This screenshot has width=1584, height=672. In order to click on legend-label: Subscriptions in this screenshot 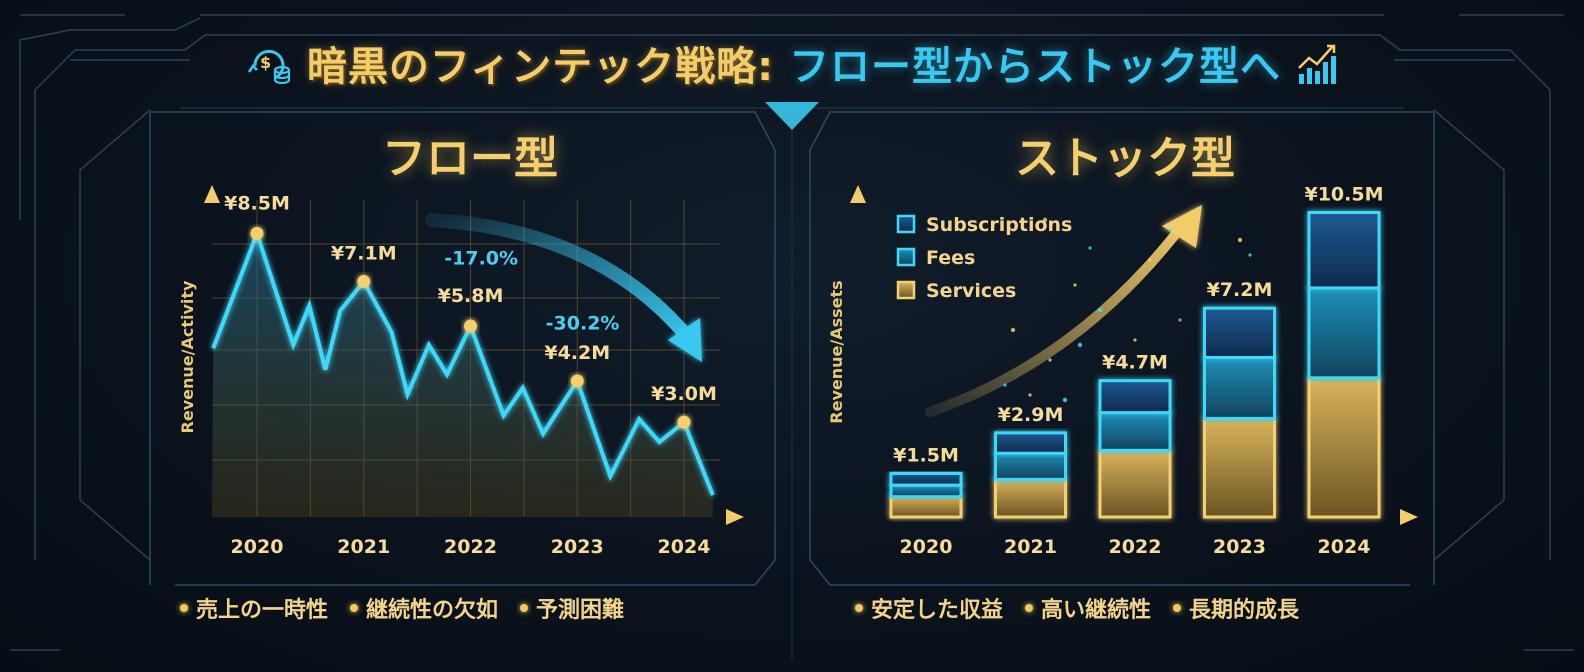, I will do `click(999, 225)`.